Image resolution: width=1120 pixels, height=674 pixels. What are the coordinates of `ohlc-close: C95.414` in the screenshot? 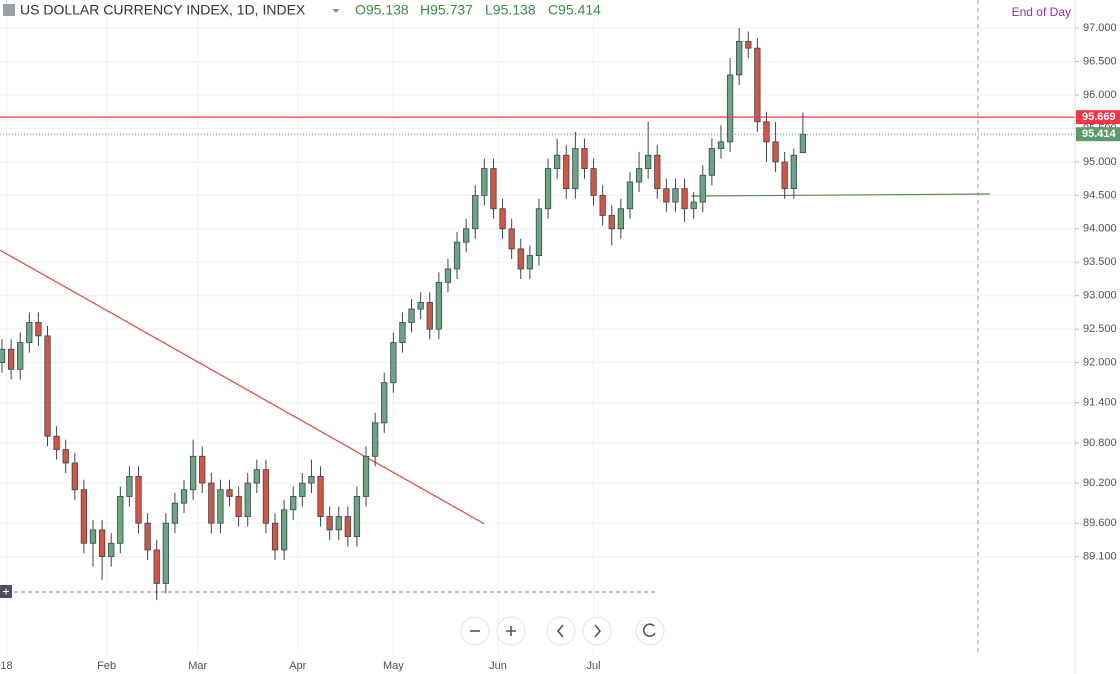 It's located at (574, 10).